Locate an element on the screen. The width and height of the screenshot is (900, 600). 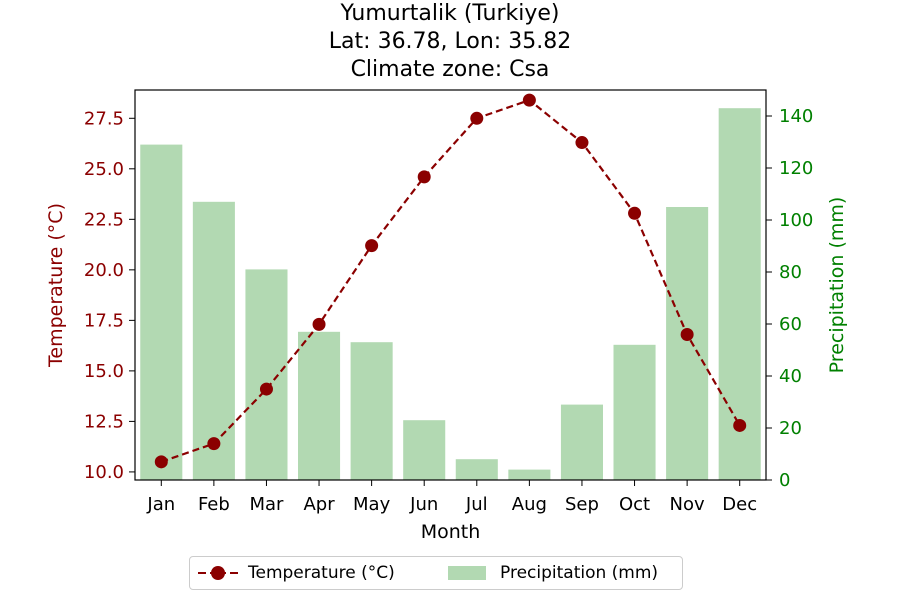
y-right-tick-label-7: 140 is located at coordinates (796, 116).